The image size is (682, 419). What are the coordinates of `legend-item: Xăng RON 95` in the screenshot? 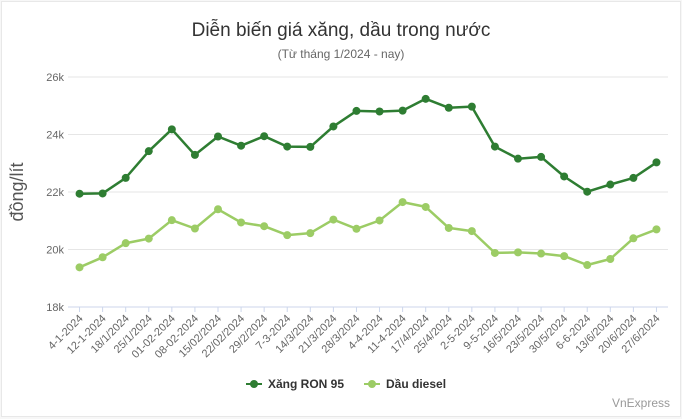 It's located at (306, 384).